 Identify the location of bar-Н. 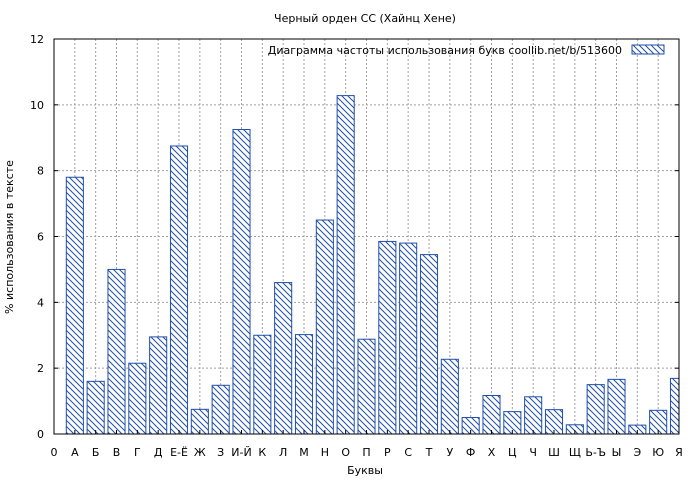
(324, 326).